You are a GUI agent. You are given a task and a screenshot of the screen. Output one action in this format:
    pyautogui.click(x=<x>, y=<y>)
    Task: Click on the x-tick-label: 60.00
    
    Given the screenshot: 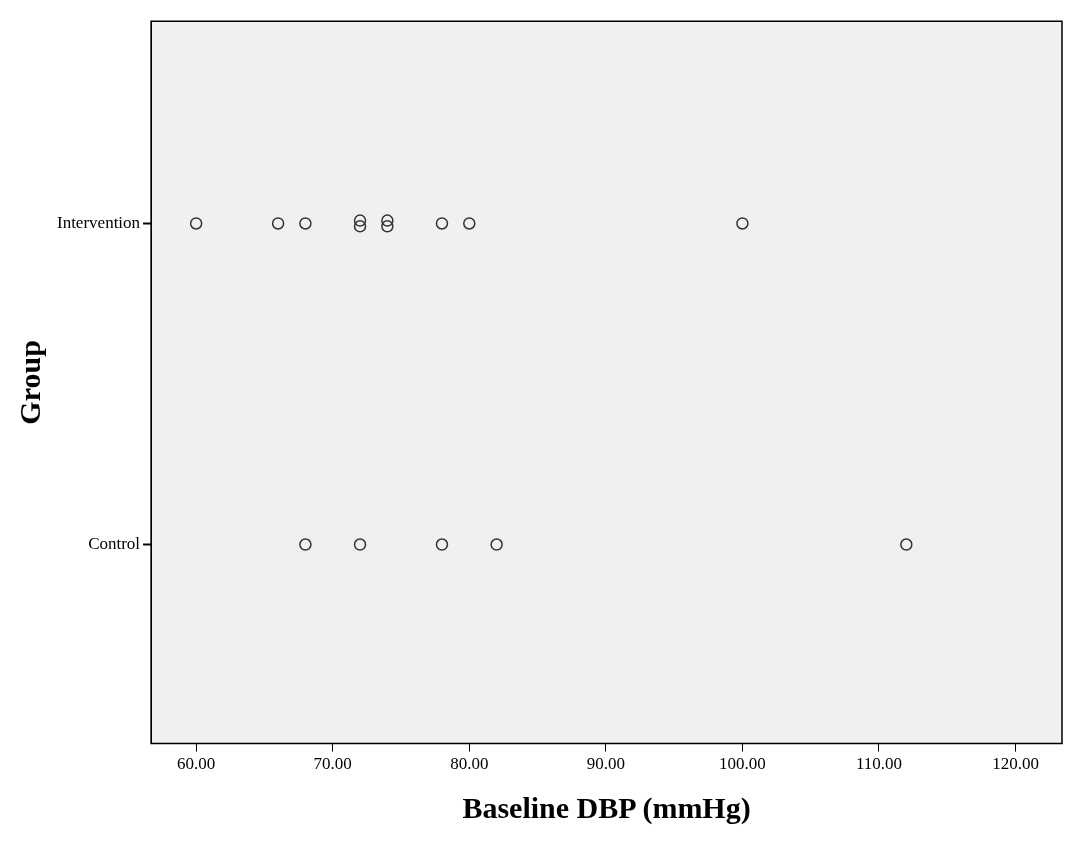 What is the action you would take?
    pyautogui.click(x=196, y=764)
    